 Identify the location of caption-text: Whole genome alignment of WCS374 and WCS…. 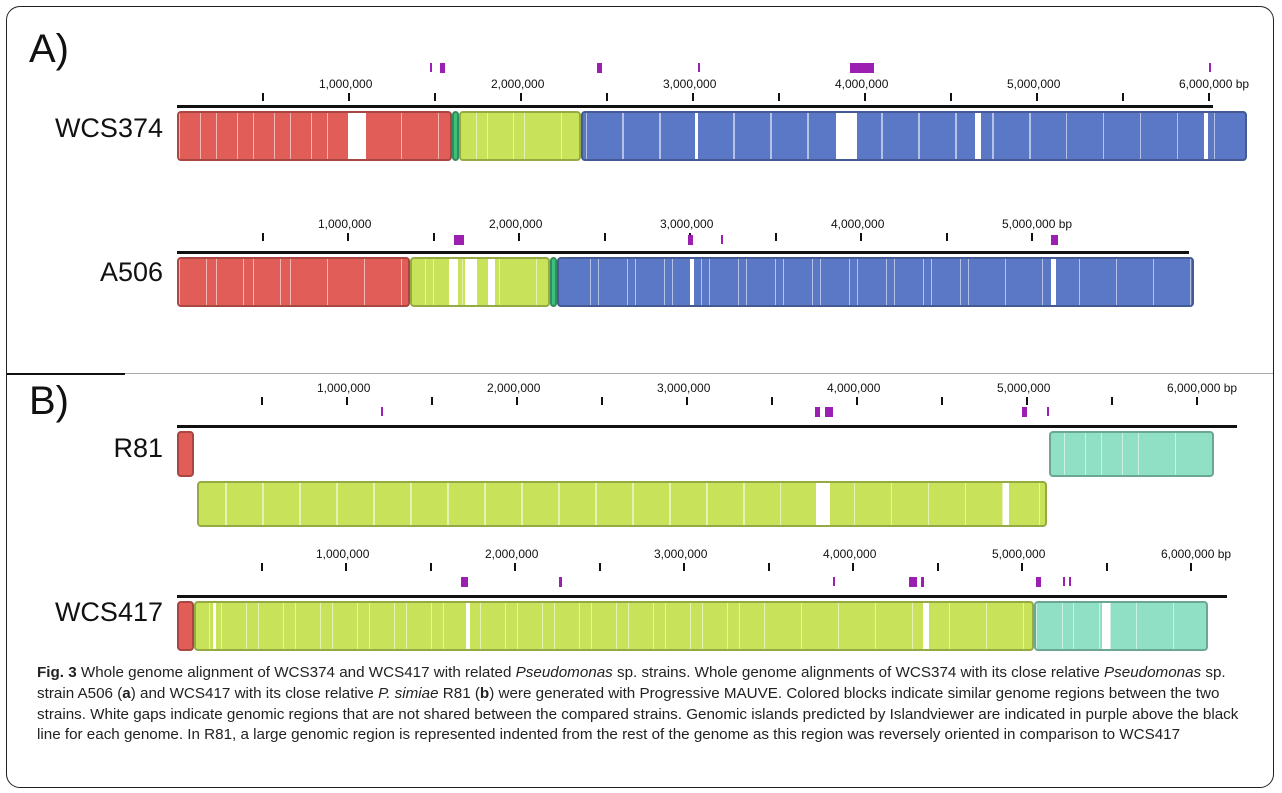
(296, 672).